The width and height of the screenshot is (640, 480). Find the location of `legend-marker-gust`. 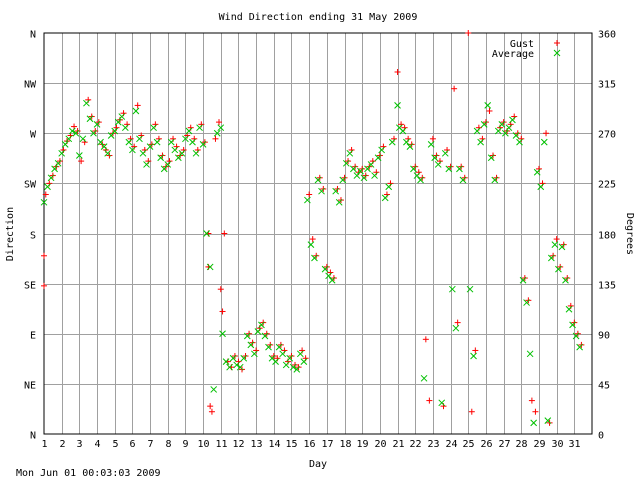

legend-marker-gust is located at coordinates (557, 43).